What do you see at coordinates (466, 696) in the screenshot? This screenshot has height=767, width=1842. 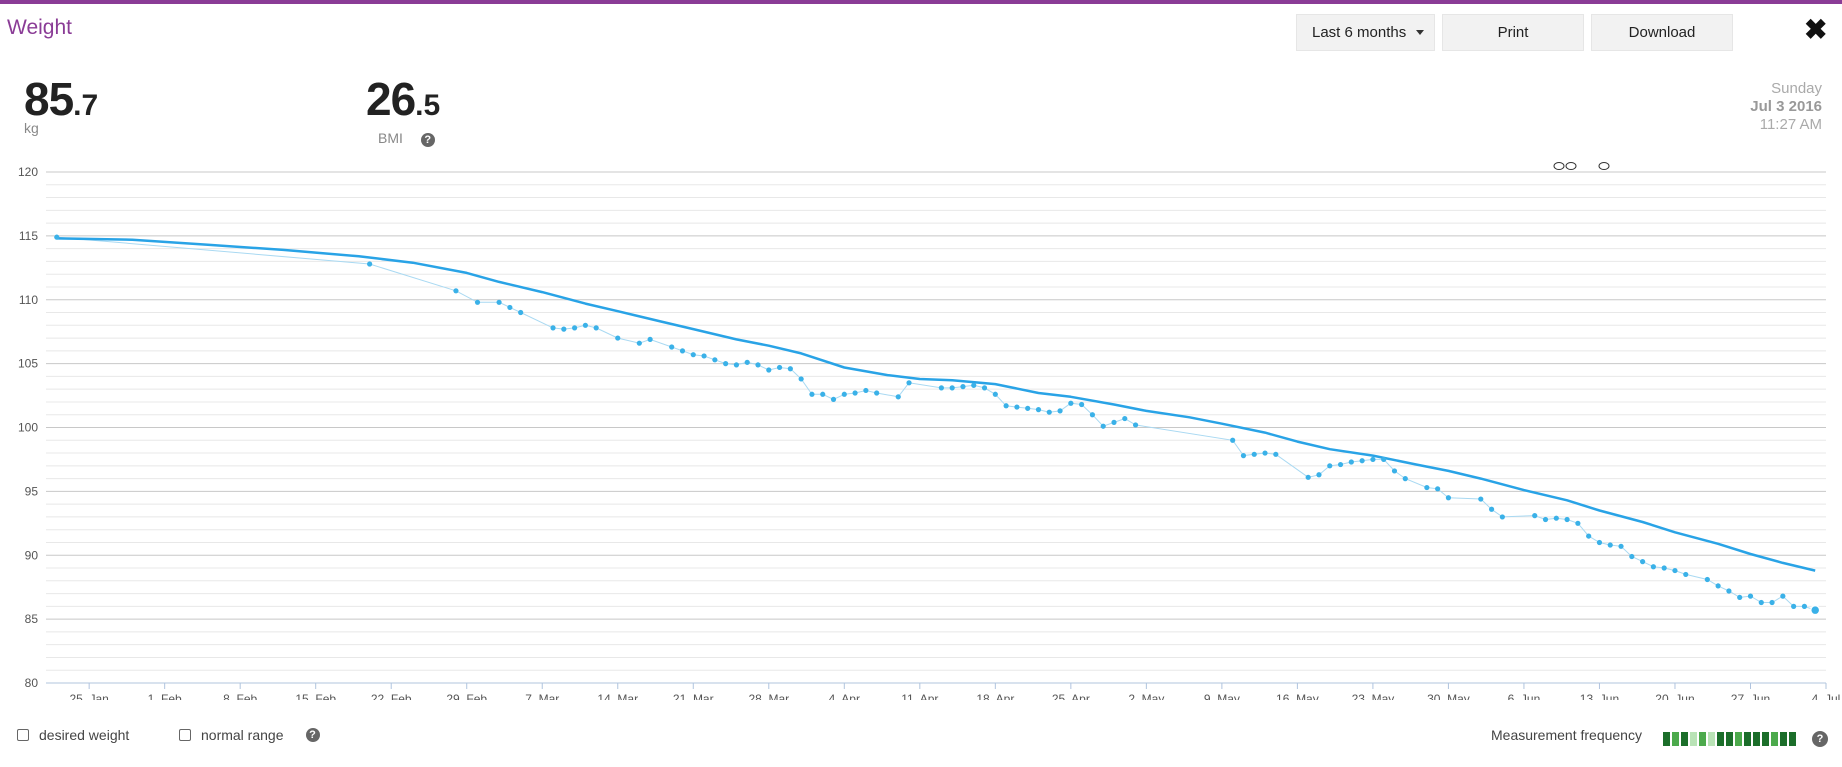 I see `x-tick-label: 29. Feb` at bounding box center [466, 696].